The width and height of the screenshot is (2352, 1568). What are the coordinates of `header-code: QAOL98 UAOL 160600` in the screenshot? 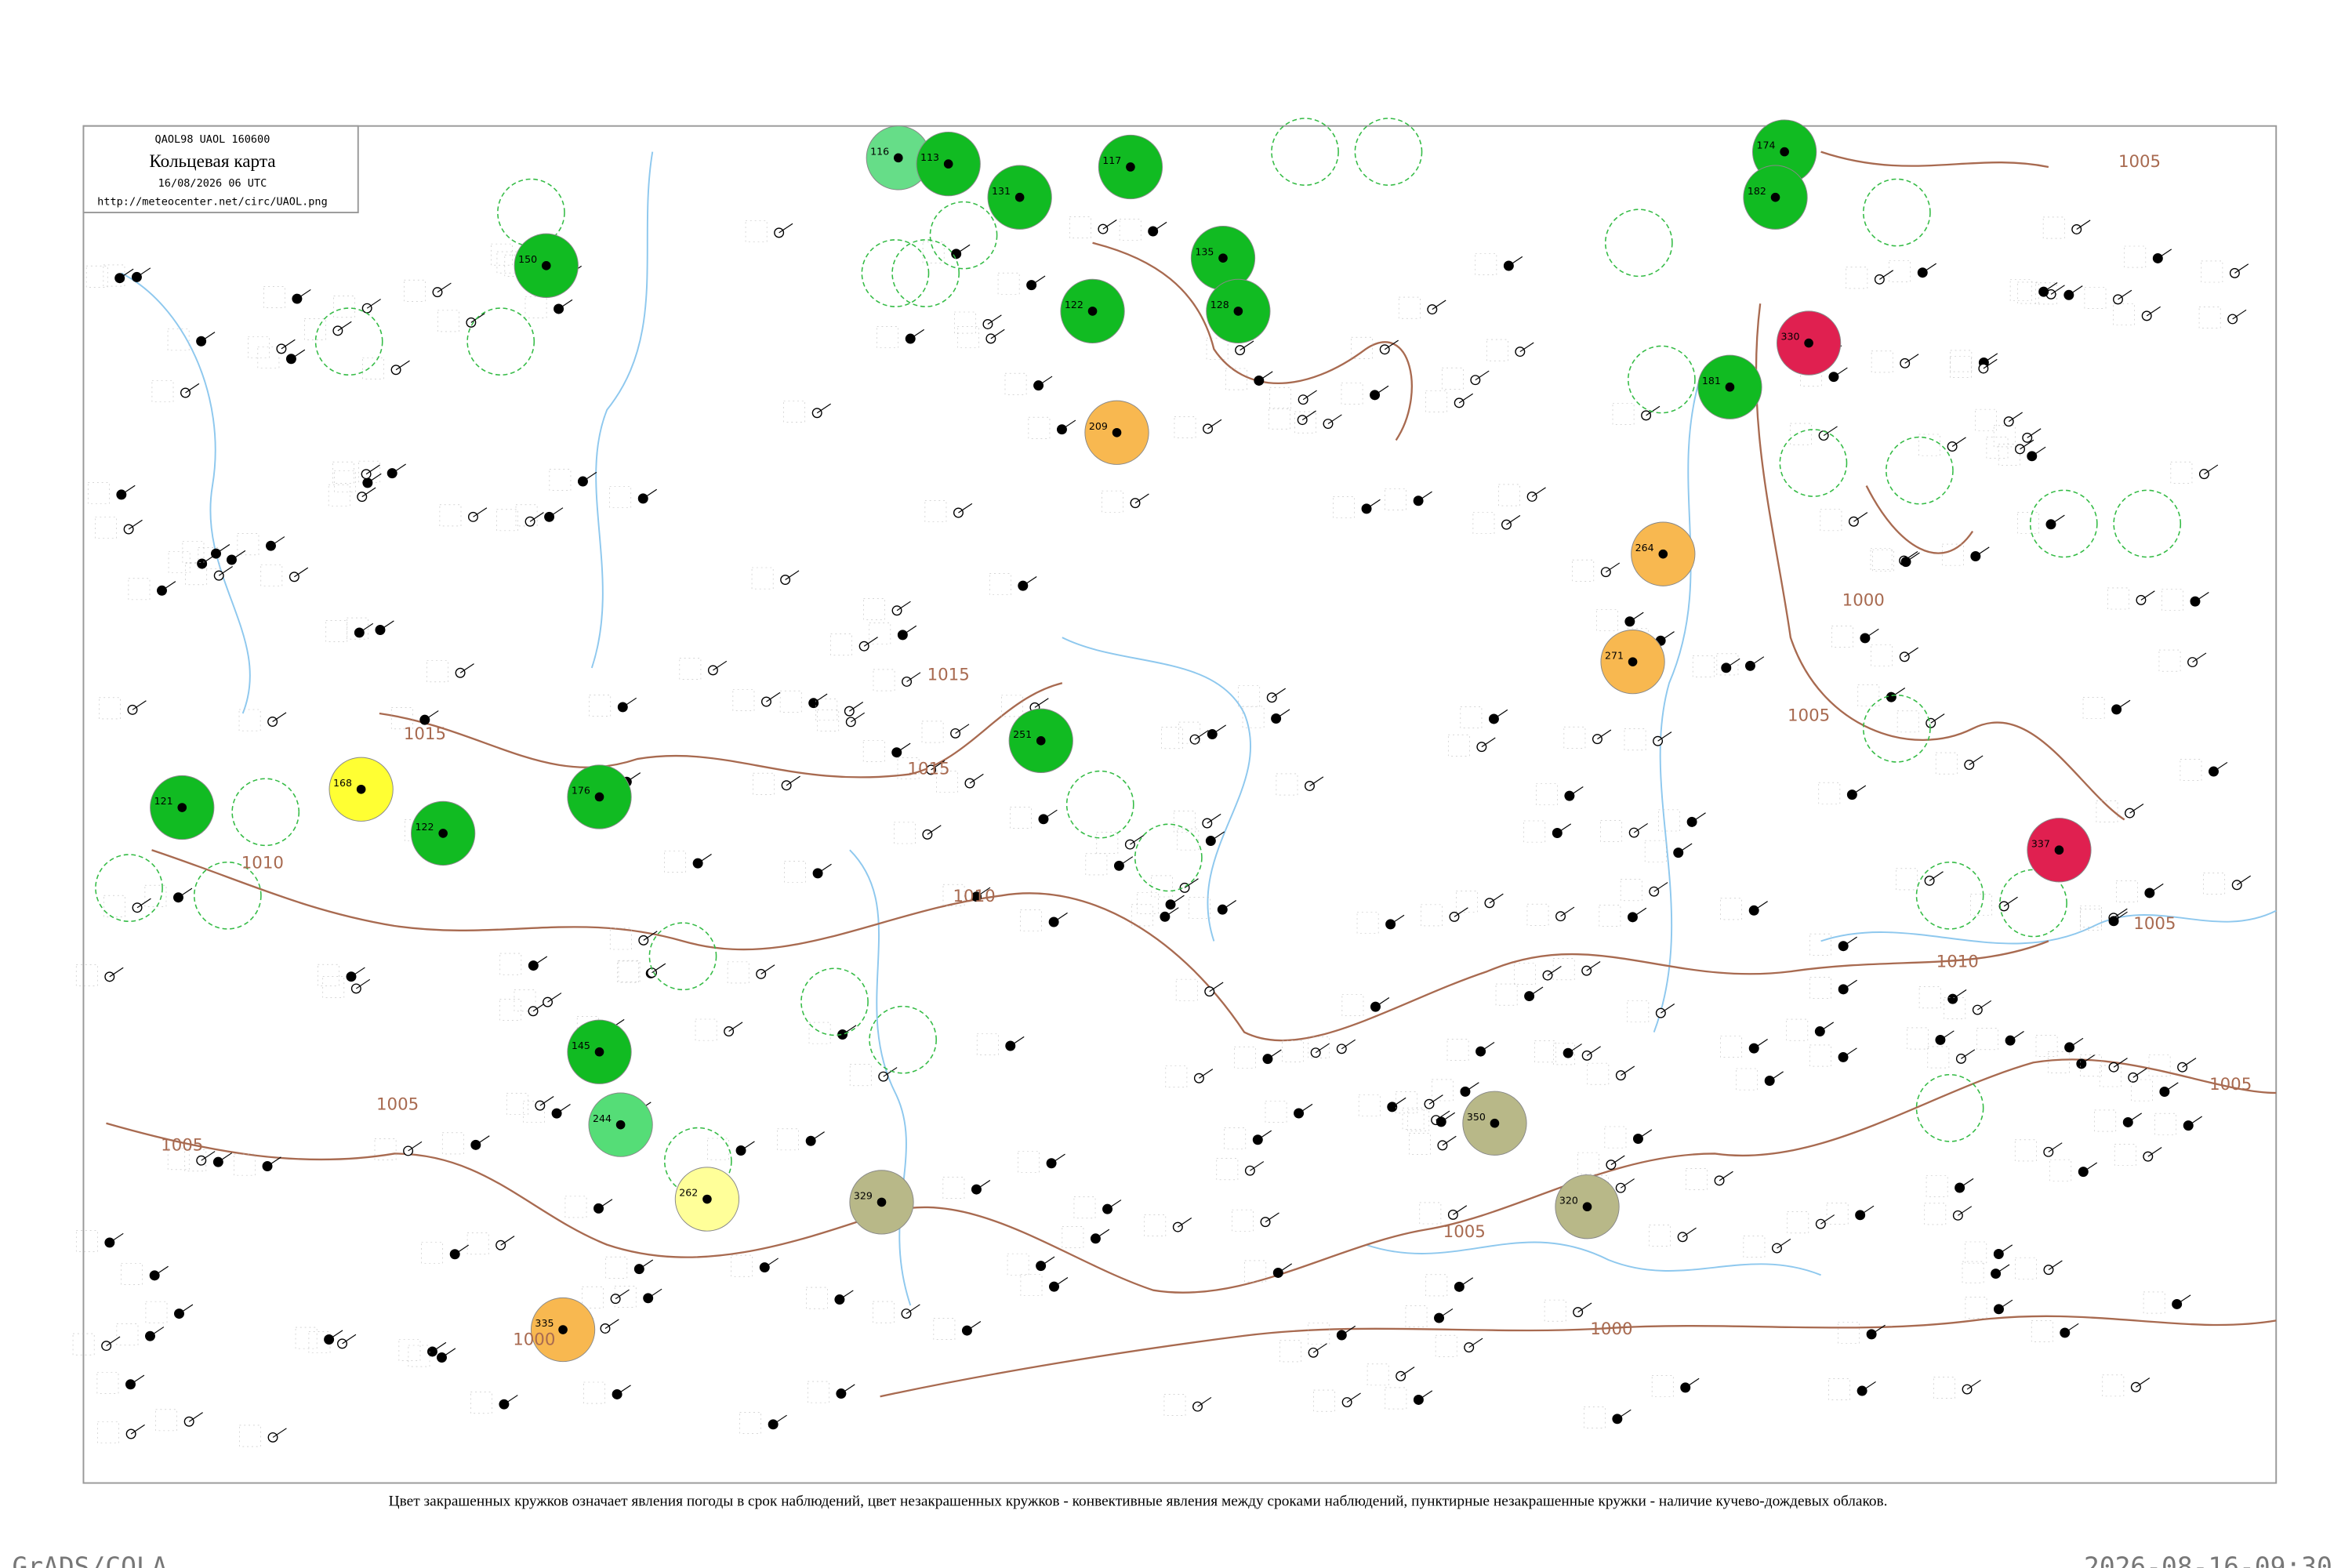 It's located at (212, 139).